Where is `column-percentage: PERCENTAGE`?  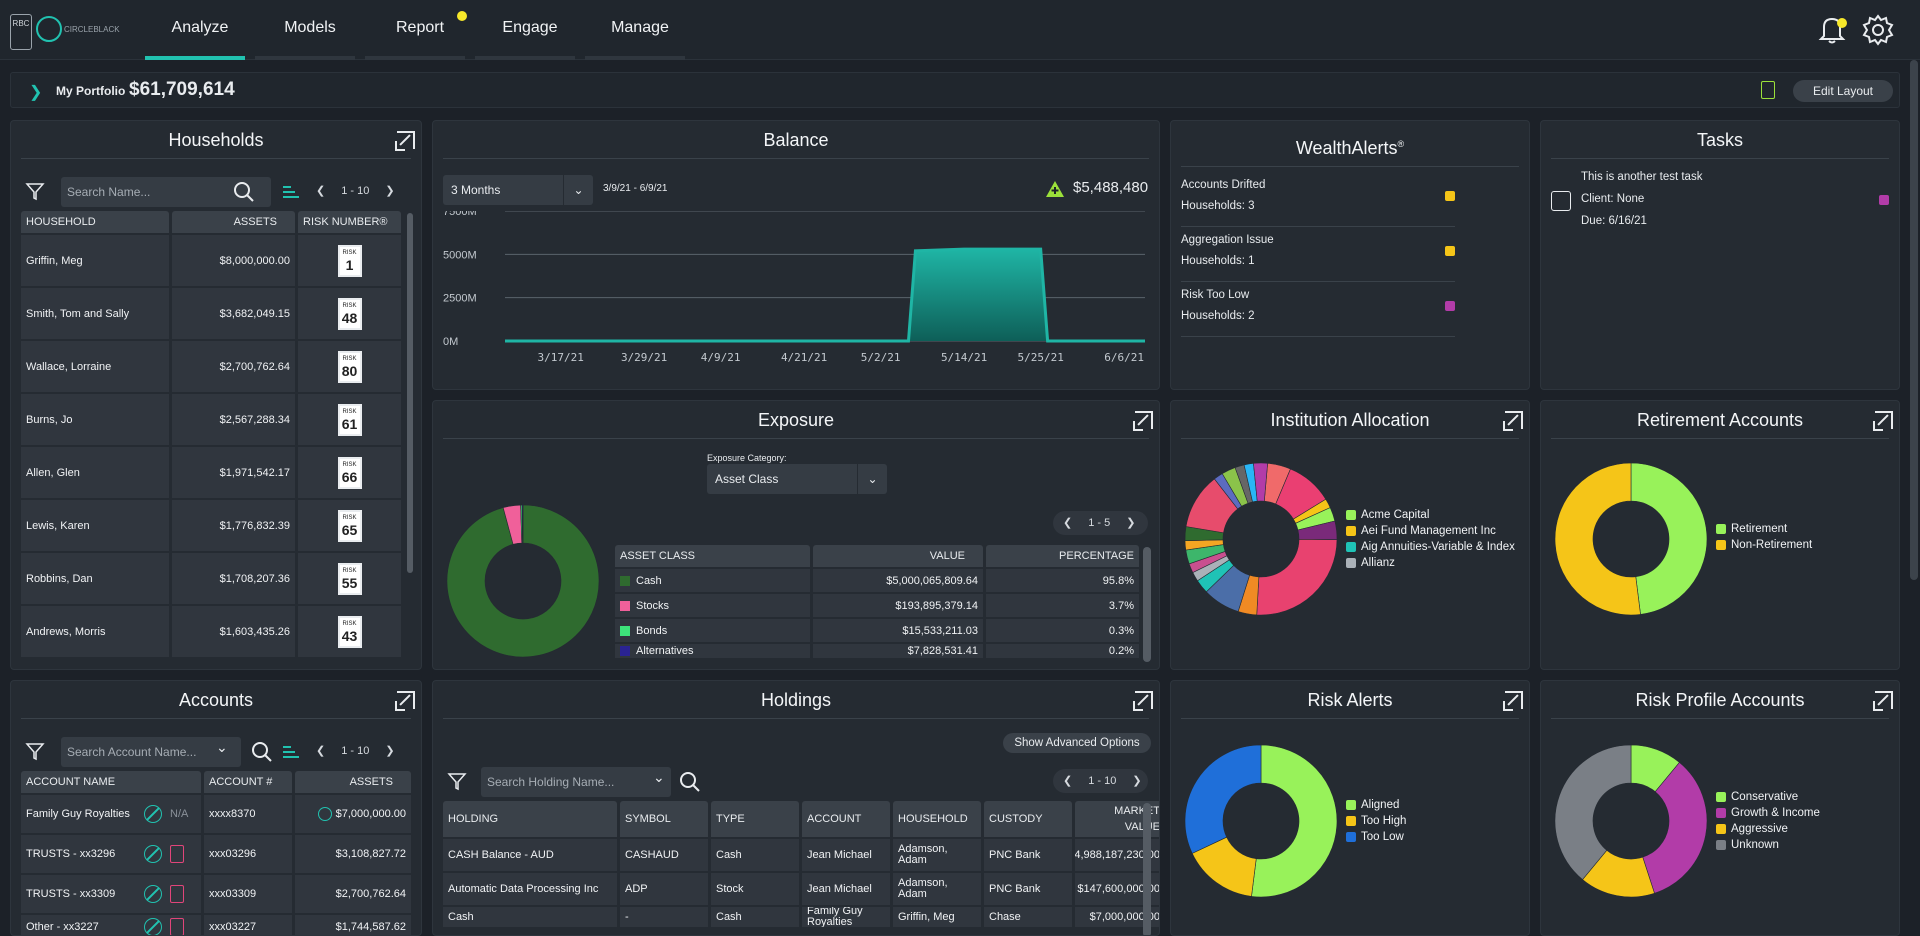 column-percentage: PERCENTAGE is located at coordinates (1062, 556).